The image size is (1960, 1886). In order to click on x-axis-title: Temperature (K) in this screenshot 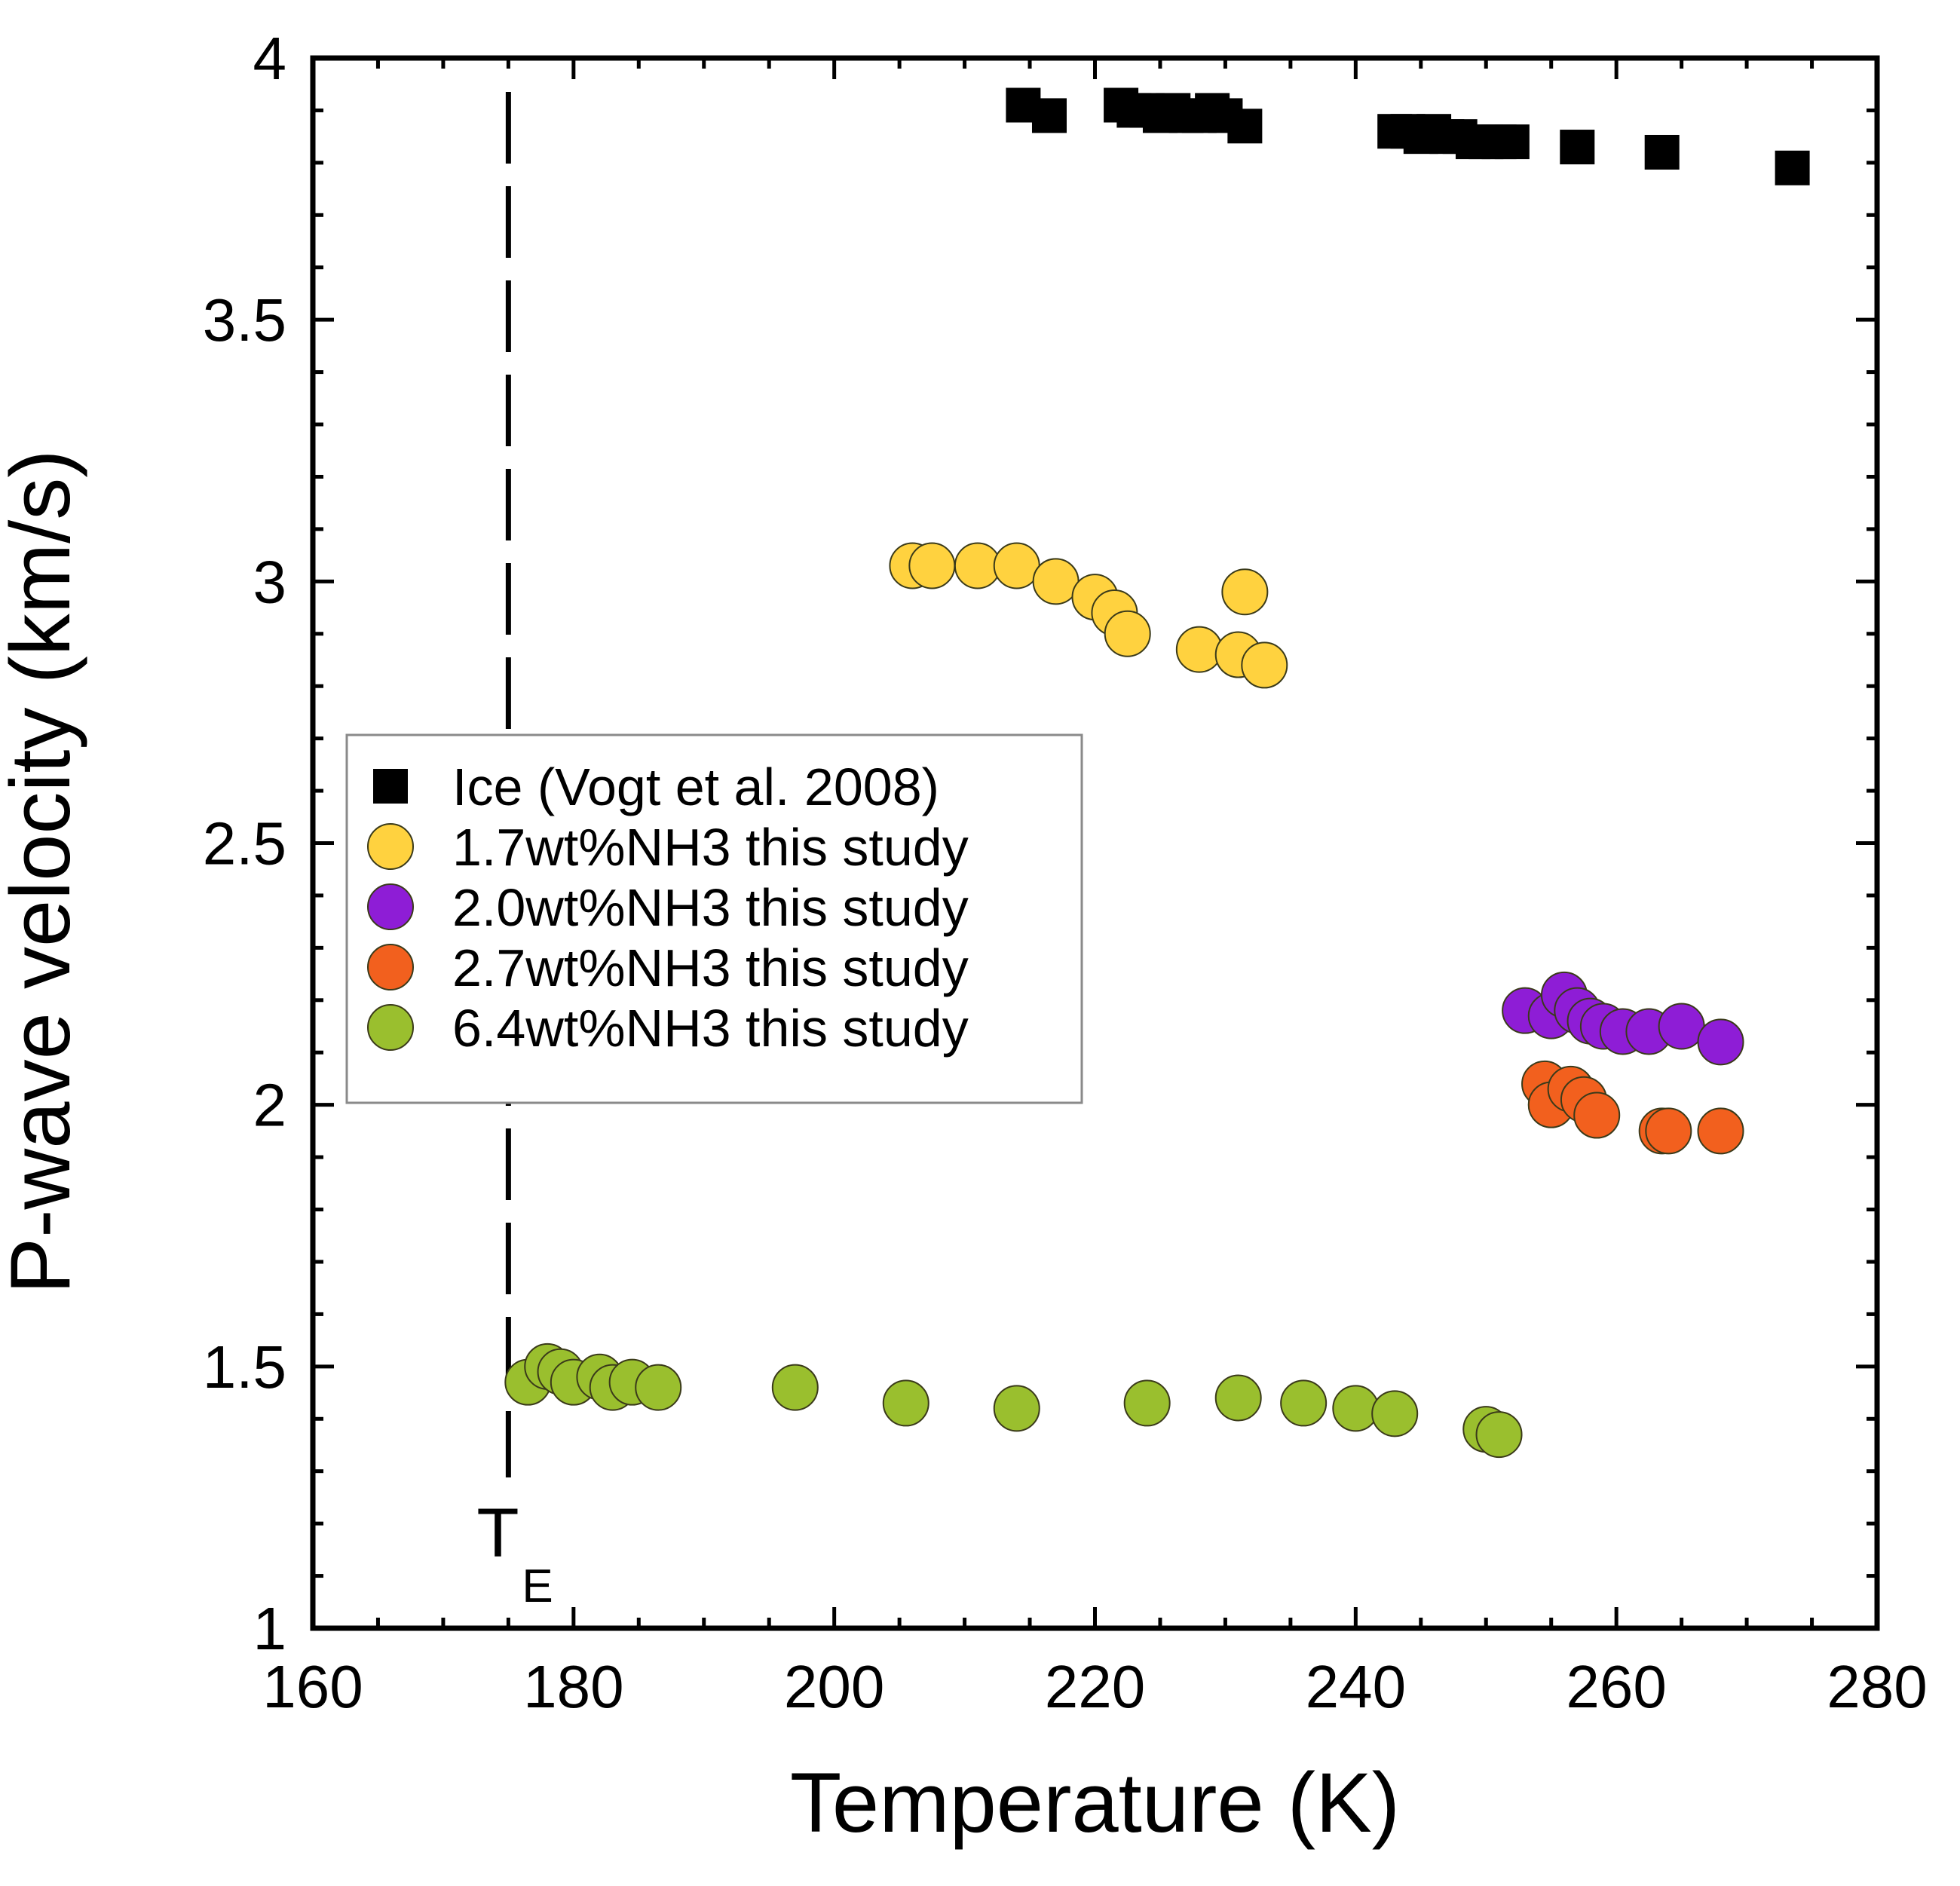, I will do `click(1095, 1803)`.